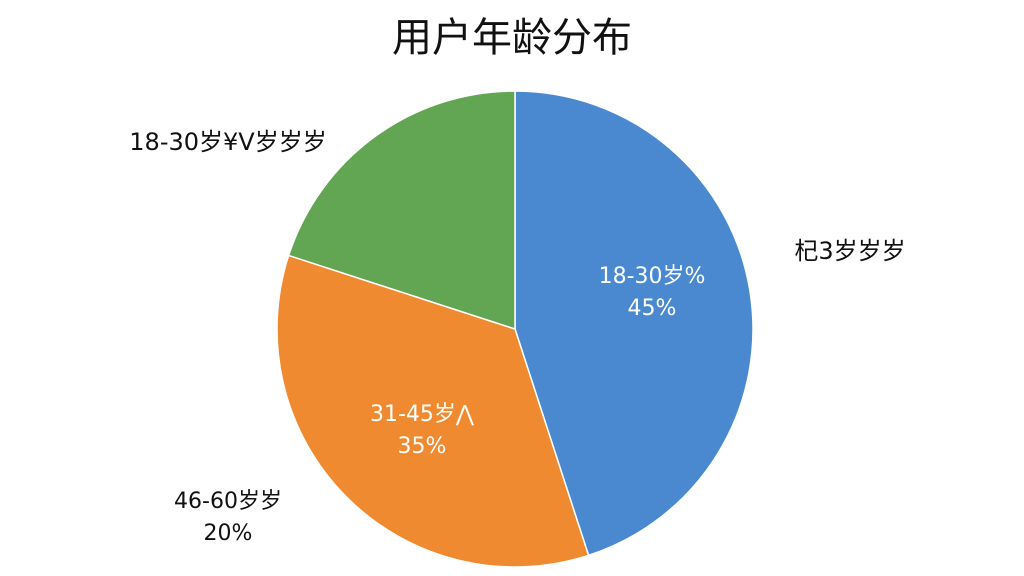  I want to click on value-label: 35%, so click(422, 446).